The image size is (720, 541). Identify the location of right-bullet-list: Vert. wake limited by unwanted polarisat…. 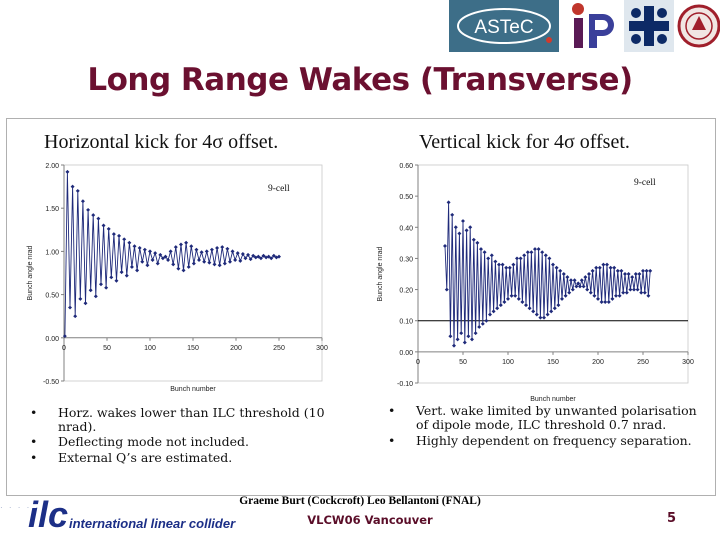
(544, 426).